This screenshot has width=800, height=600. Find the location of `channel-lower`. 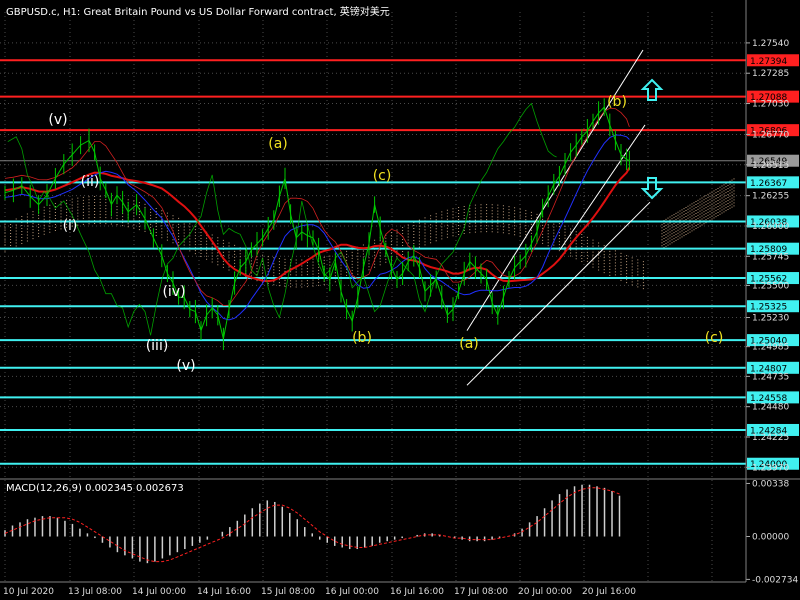

channel-lower is located at coordinates (558, 293).